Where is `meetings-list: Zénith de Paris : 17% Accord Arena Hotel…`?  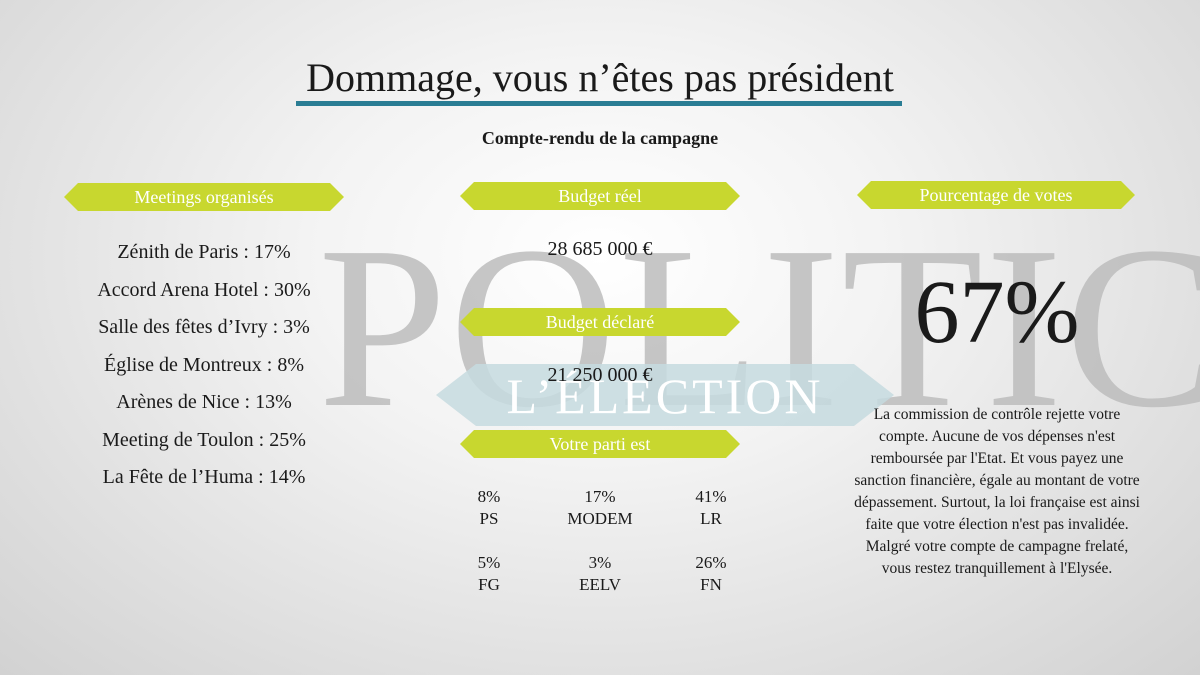
meetings-list: Zénith de Paris : 17% Accord Arena Hotel… is located at coordinates (204, 365).